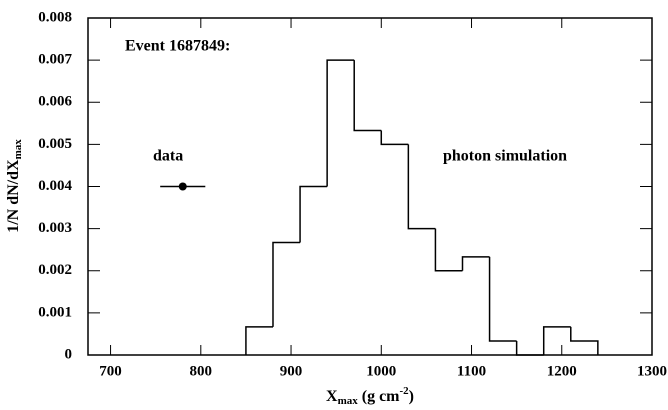  I want to click on x-tick-label: 1300, so click(652, 371).